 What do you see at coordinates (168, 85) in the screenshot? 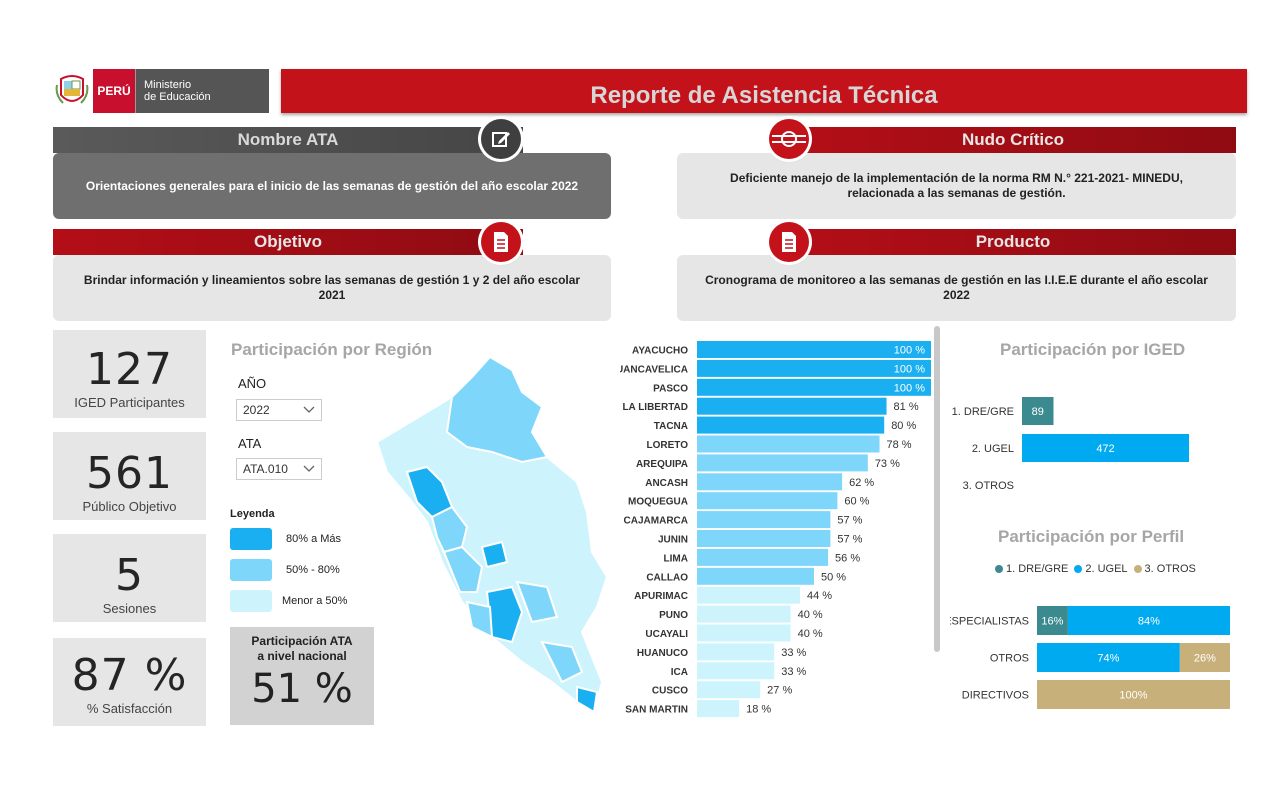
I see `ministry-line-1: Ministerio` at bounding box center [168, 85].